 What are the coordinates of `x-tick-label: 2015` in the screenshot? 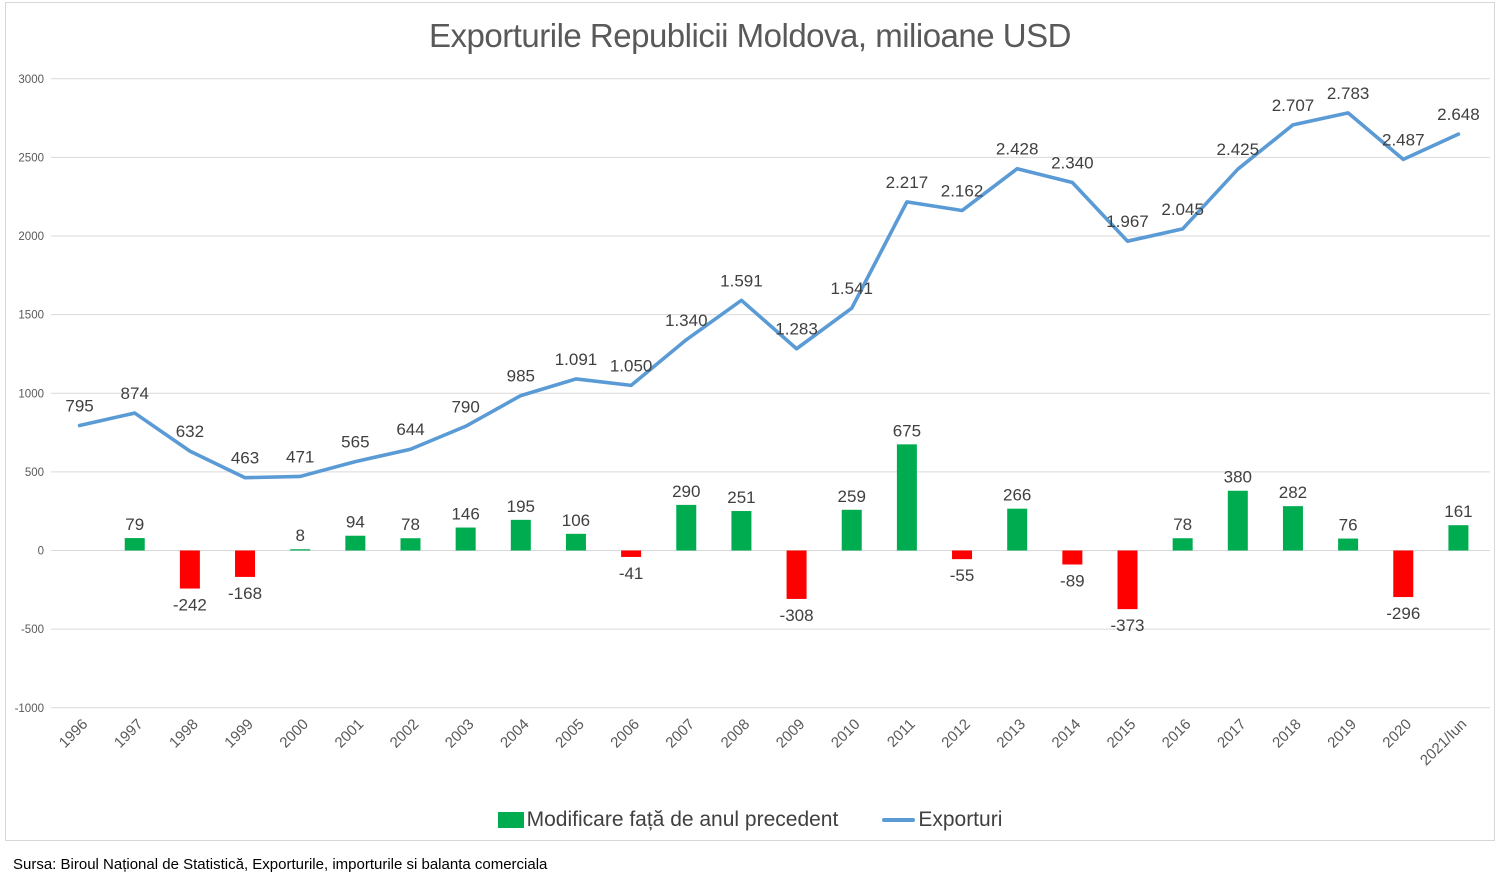 It's located at (1122, 734).